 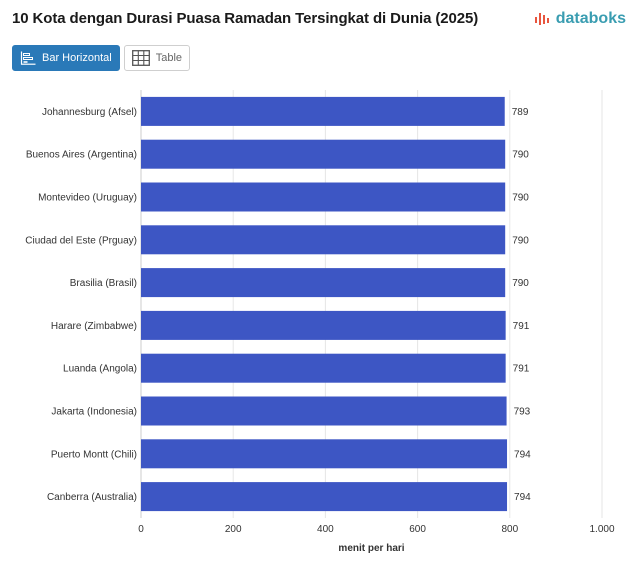 I want to click on category-label: Buenos Aires (Argentina), so click(x=81, y=155).